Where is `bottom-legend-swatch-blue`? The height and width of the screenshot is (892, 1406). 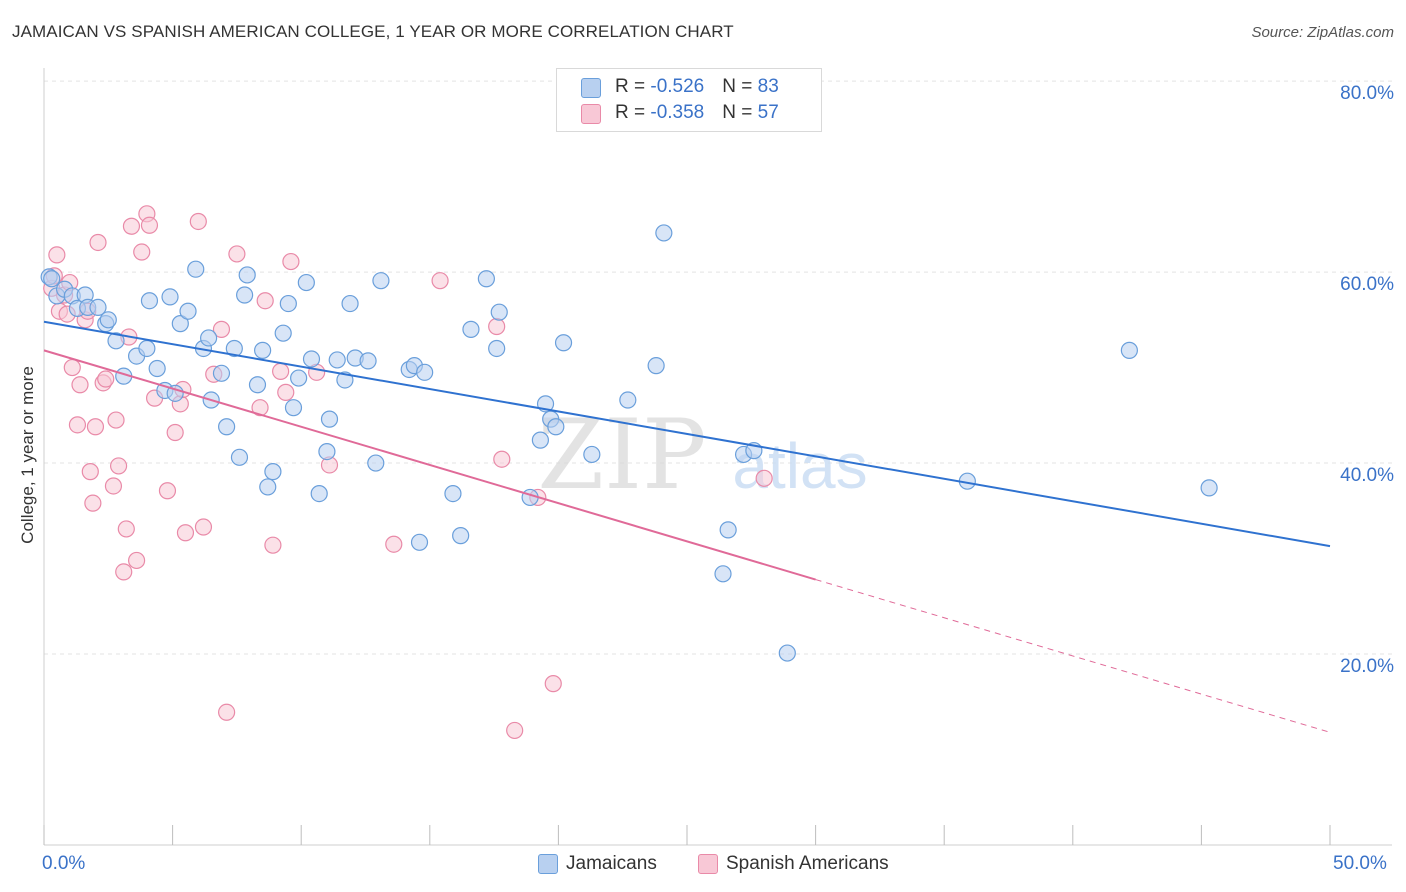 bottom-legend-swatch-blue is located at coordinates (548, 864).